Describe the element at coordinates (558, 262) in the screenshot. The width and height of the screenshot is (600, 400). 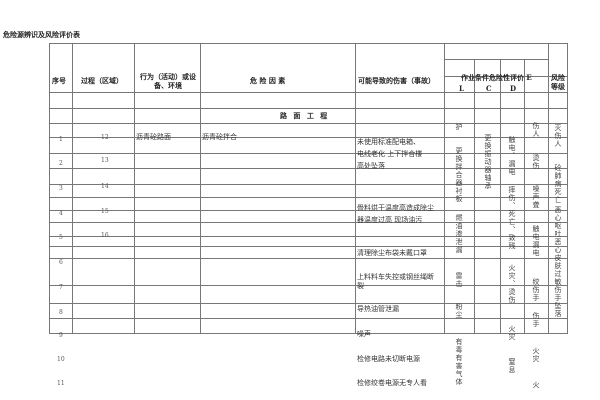
I see `risk-text: 恶心呕吐恶心皮肤过敏伤手坠落` at that location.